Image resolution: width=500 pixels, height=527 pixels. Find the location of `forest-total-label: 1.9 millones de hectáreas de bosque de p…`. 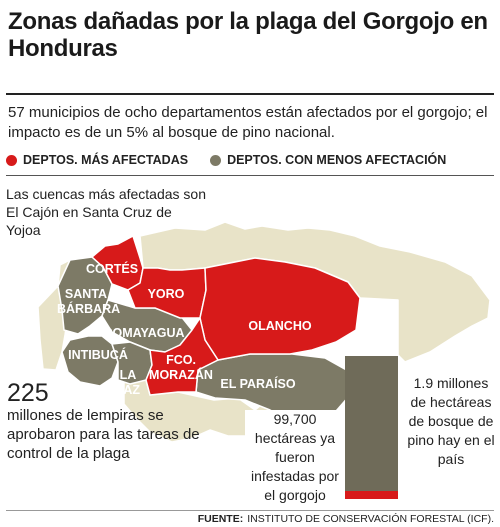

forest-total-label: 1.9 millones de hectáreas de bosque de p… is located at coordinates (451, 421).